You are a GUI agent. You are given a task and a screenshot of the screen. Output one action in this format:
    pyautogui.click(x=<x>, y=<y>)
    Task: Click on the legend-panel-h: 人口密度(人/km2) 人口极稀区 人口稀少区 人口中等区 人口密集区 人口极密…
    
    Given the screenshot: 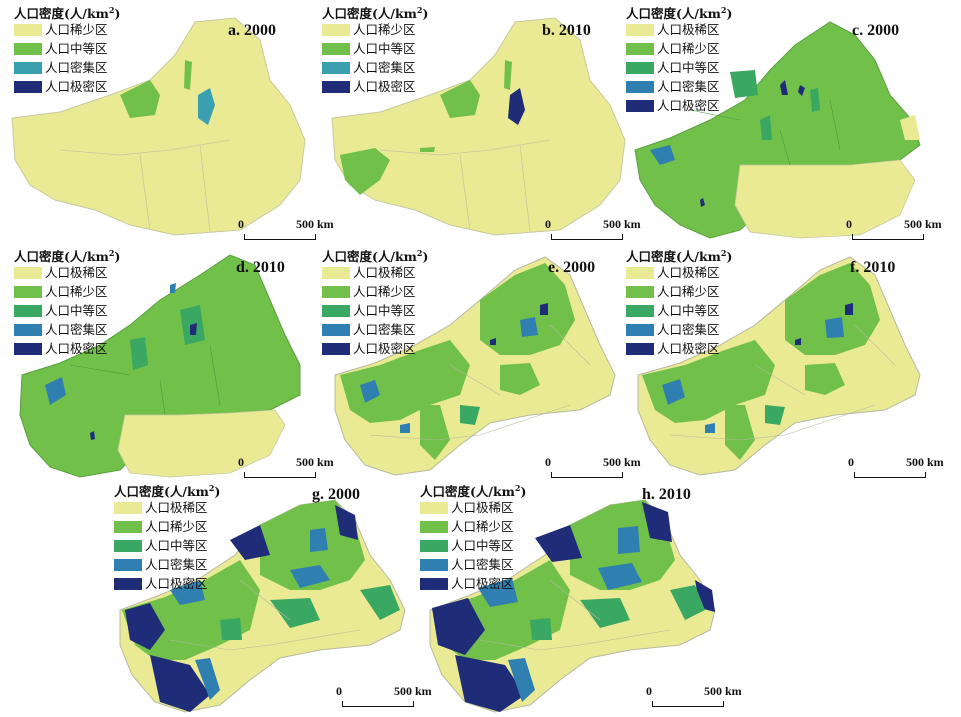 What is the action you would take?
    pyautogui.click(x=473, y=539)
    